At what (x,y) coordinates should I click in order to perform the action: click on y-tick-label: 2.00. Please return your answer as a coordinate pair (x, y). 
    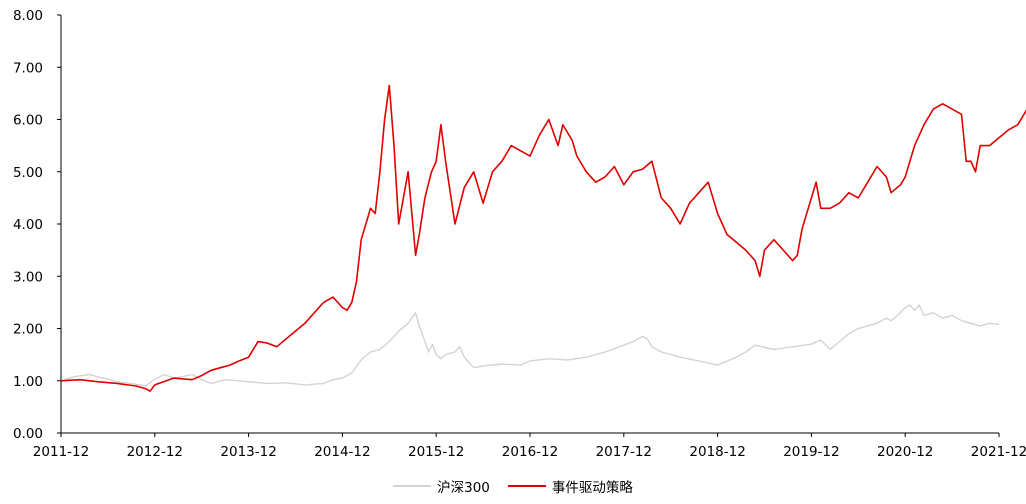
    Looking at the image, I should click on (28, 330).